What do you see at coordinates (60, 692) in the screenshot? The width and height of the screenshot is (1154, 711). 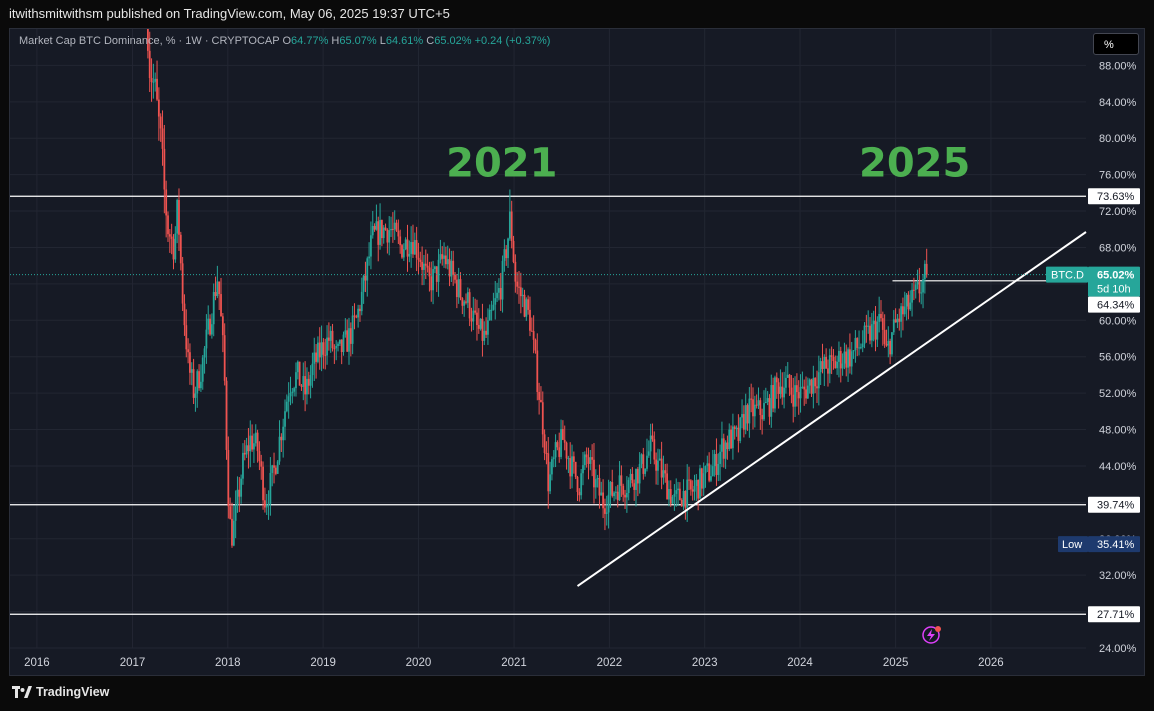 I see `tradingview-logo: TradingView` at bounding box center [60, 692].